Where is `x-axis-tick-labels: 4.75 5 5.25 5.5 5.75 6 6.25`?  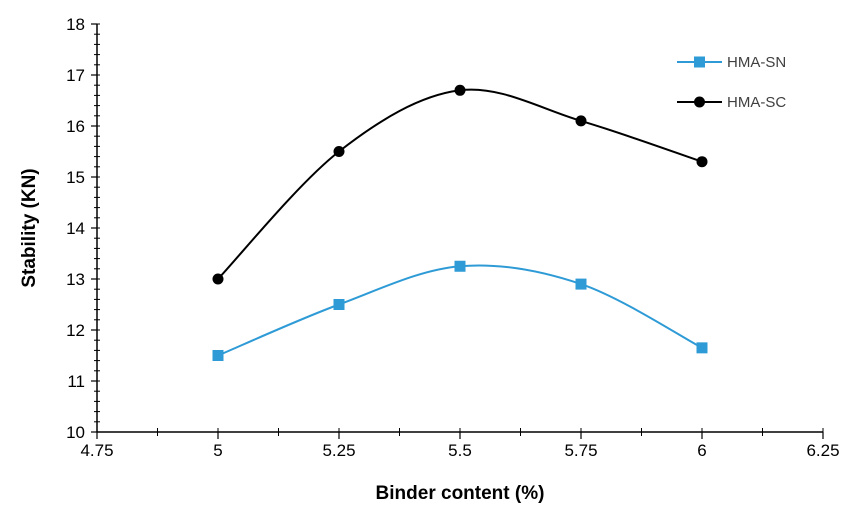 x-axis-tick-labels: 4.75 5 5.25 5.5 5.75 6 6.25 is located at coordinates (459, 450).